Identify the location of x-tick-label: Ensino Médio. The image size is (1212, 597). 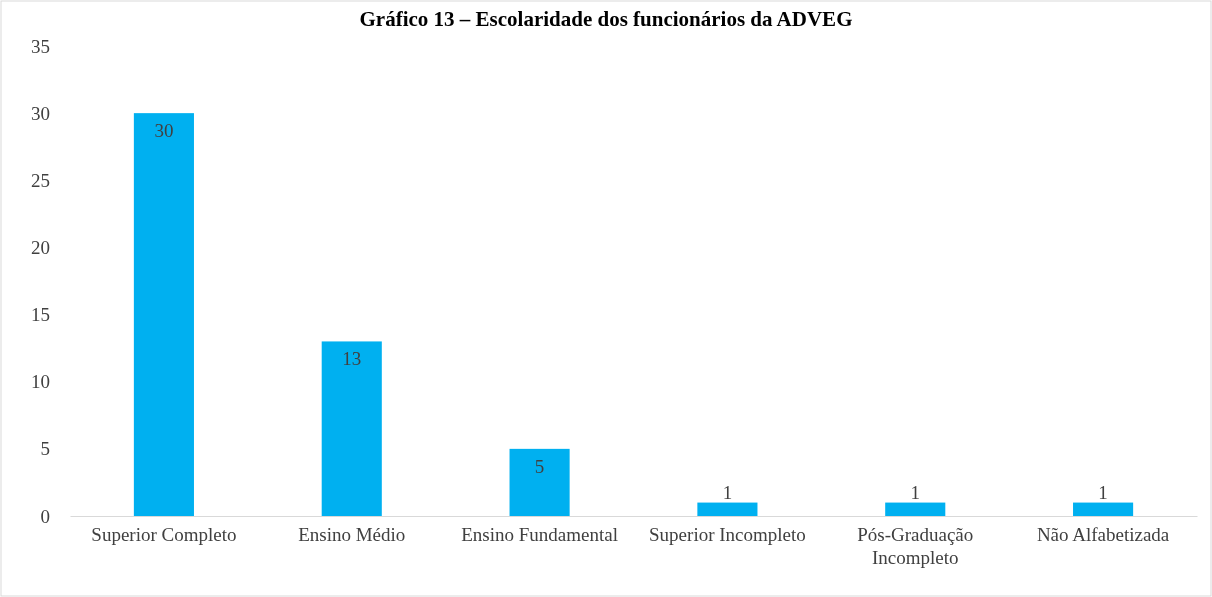
(352, 535).